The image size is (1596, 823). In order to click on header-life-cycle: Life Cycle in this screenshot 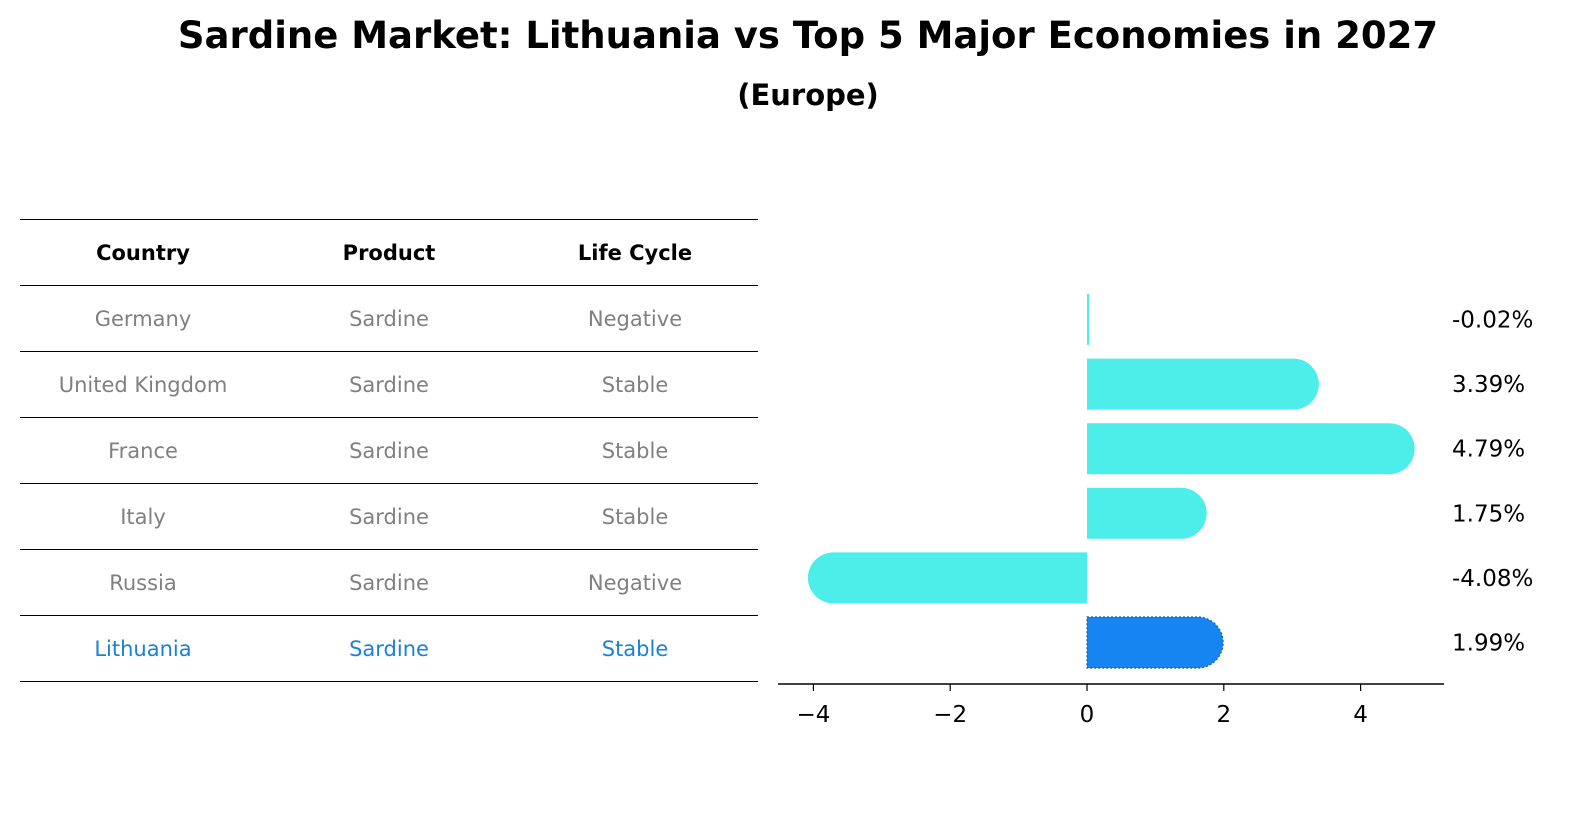, I will do `click(635, 252)`.